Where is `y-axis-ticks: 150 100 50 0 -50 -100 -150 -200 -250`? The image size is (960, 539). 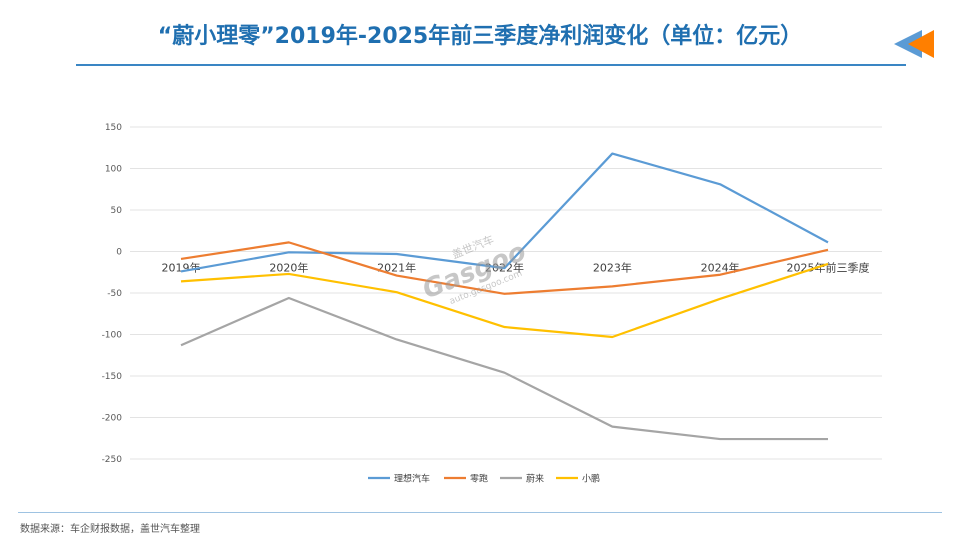
y-axis-ticks: 150 100 50 0 -50 -100 -150 -200 -250 is located at coordinates (112, 294).